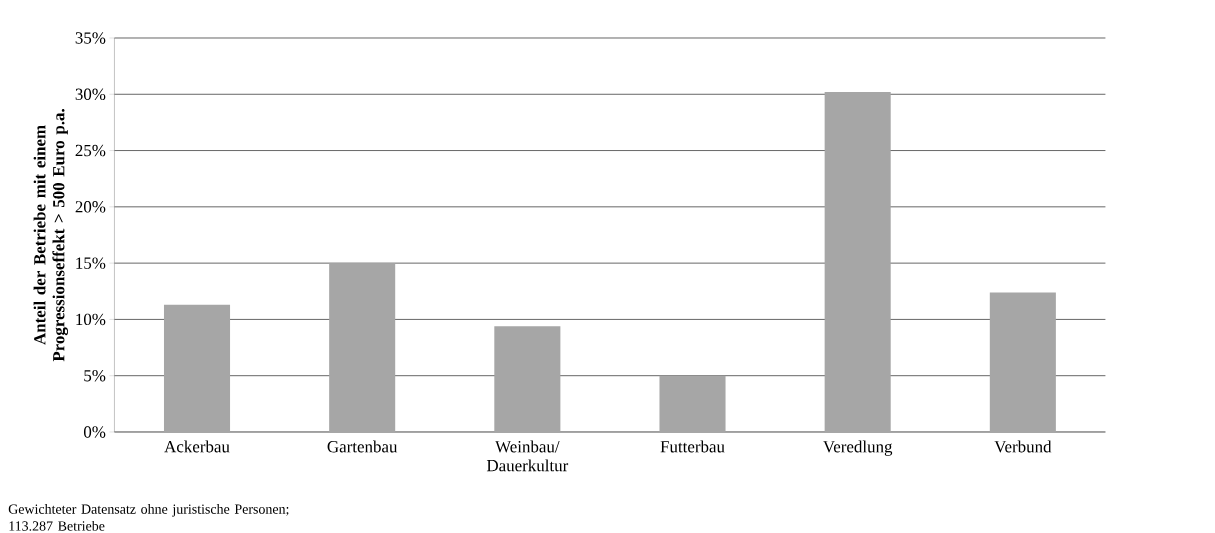 The image size is (1215, 533). I want to click on y-axis-title: Anteil der Betriebe mit einem Progressionseffekt > 500 Euro p.a., so click(51, 235).